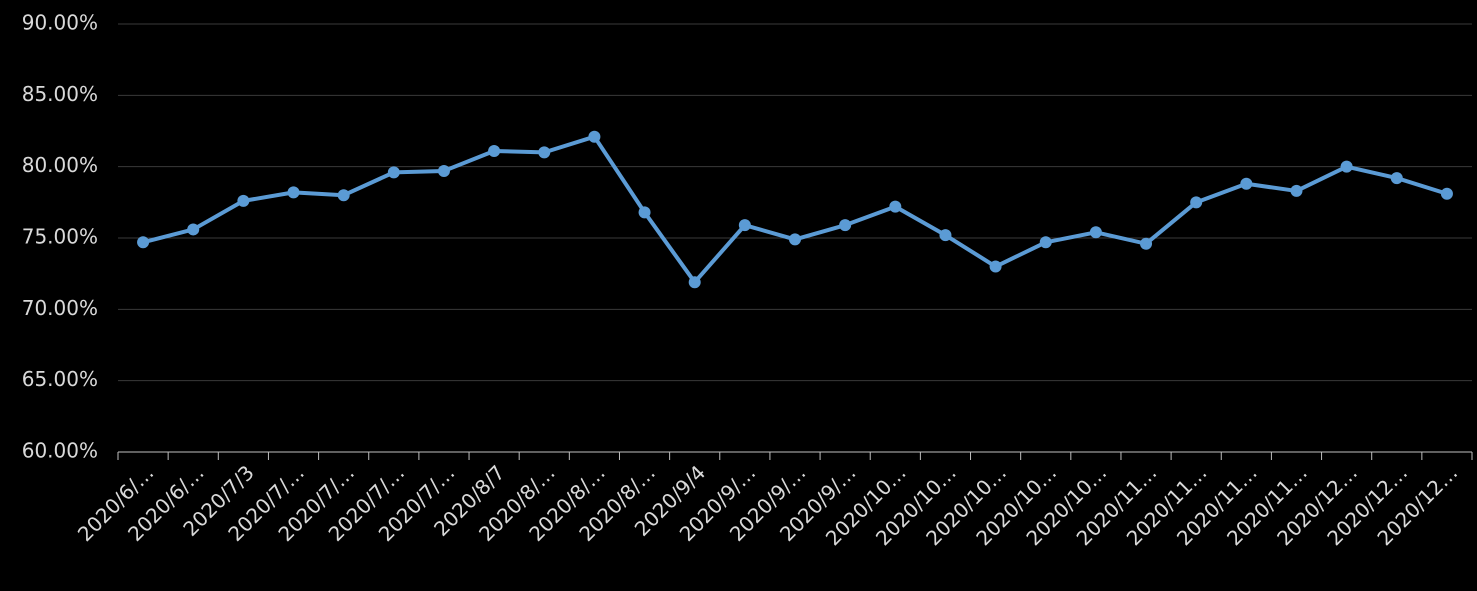 Image resolution: width=1477 pixels, height=591 pixels. What do you see at coordinates (60, 23) in the screenshot?
I see `y-tick-label: 90.00%` at bounding box center [60, 23].